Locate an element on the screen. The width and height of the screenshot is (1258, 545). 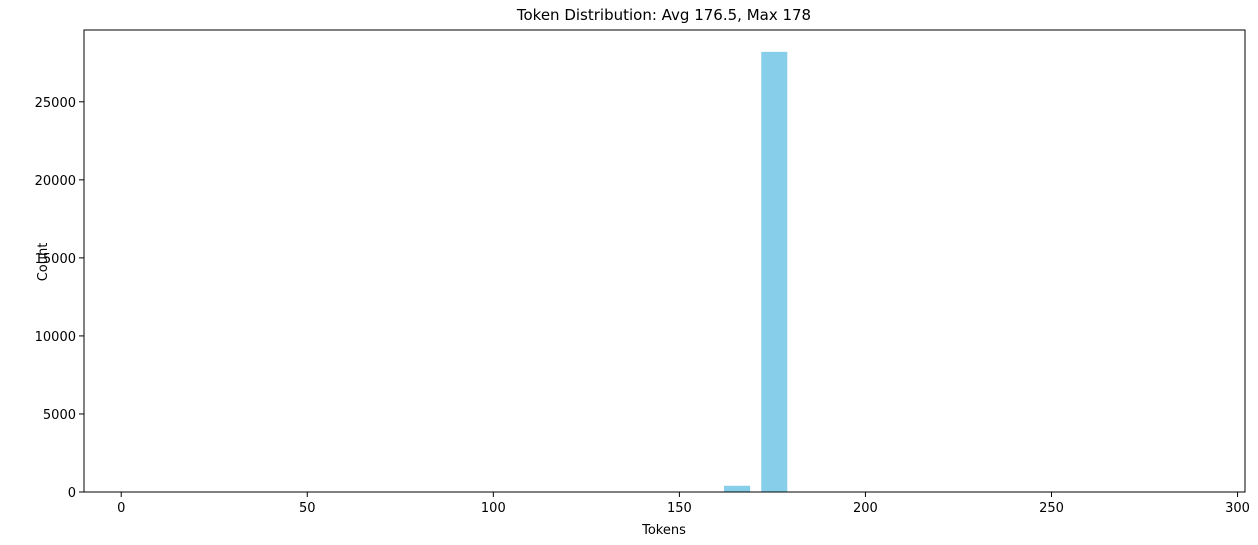
y-tick-label: 0 is located at coordinates (72, 493).